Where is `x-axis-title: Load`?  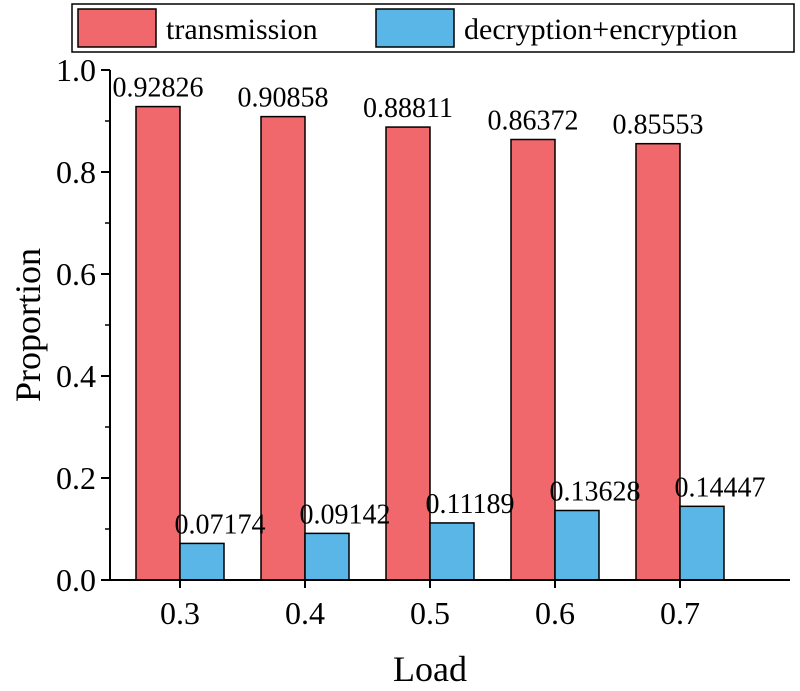
x-axis-title: Load is located at coordinates (430, 669).